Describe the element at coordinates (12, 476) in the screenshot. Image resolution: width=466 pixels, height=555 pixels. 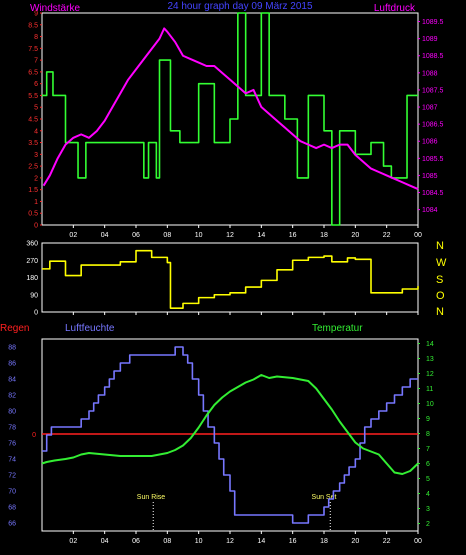
I see `humidity-axis-tick-label: 72` at that location.